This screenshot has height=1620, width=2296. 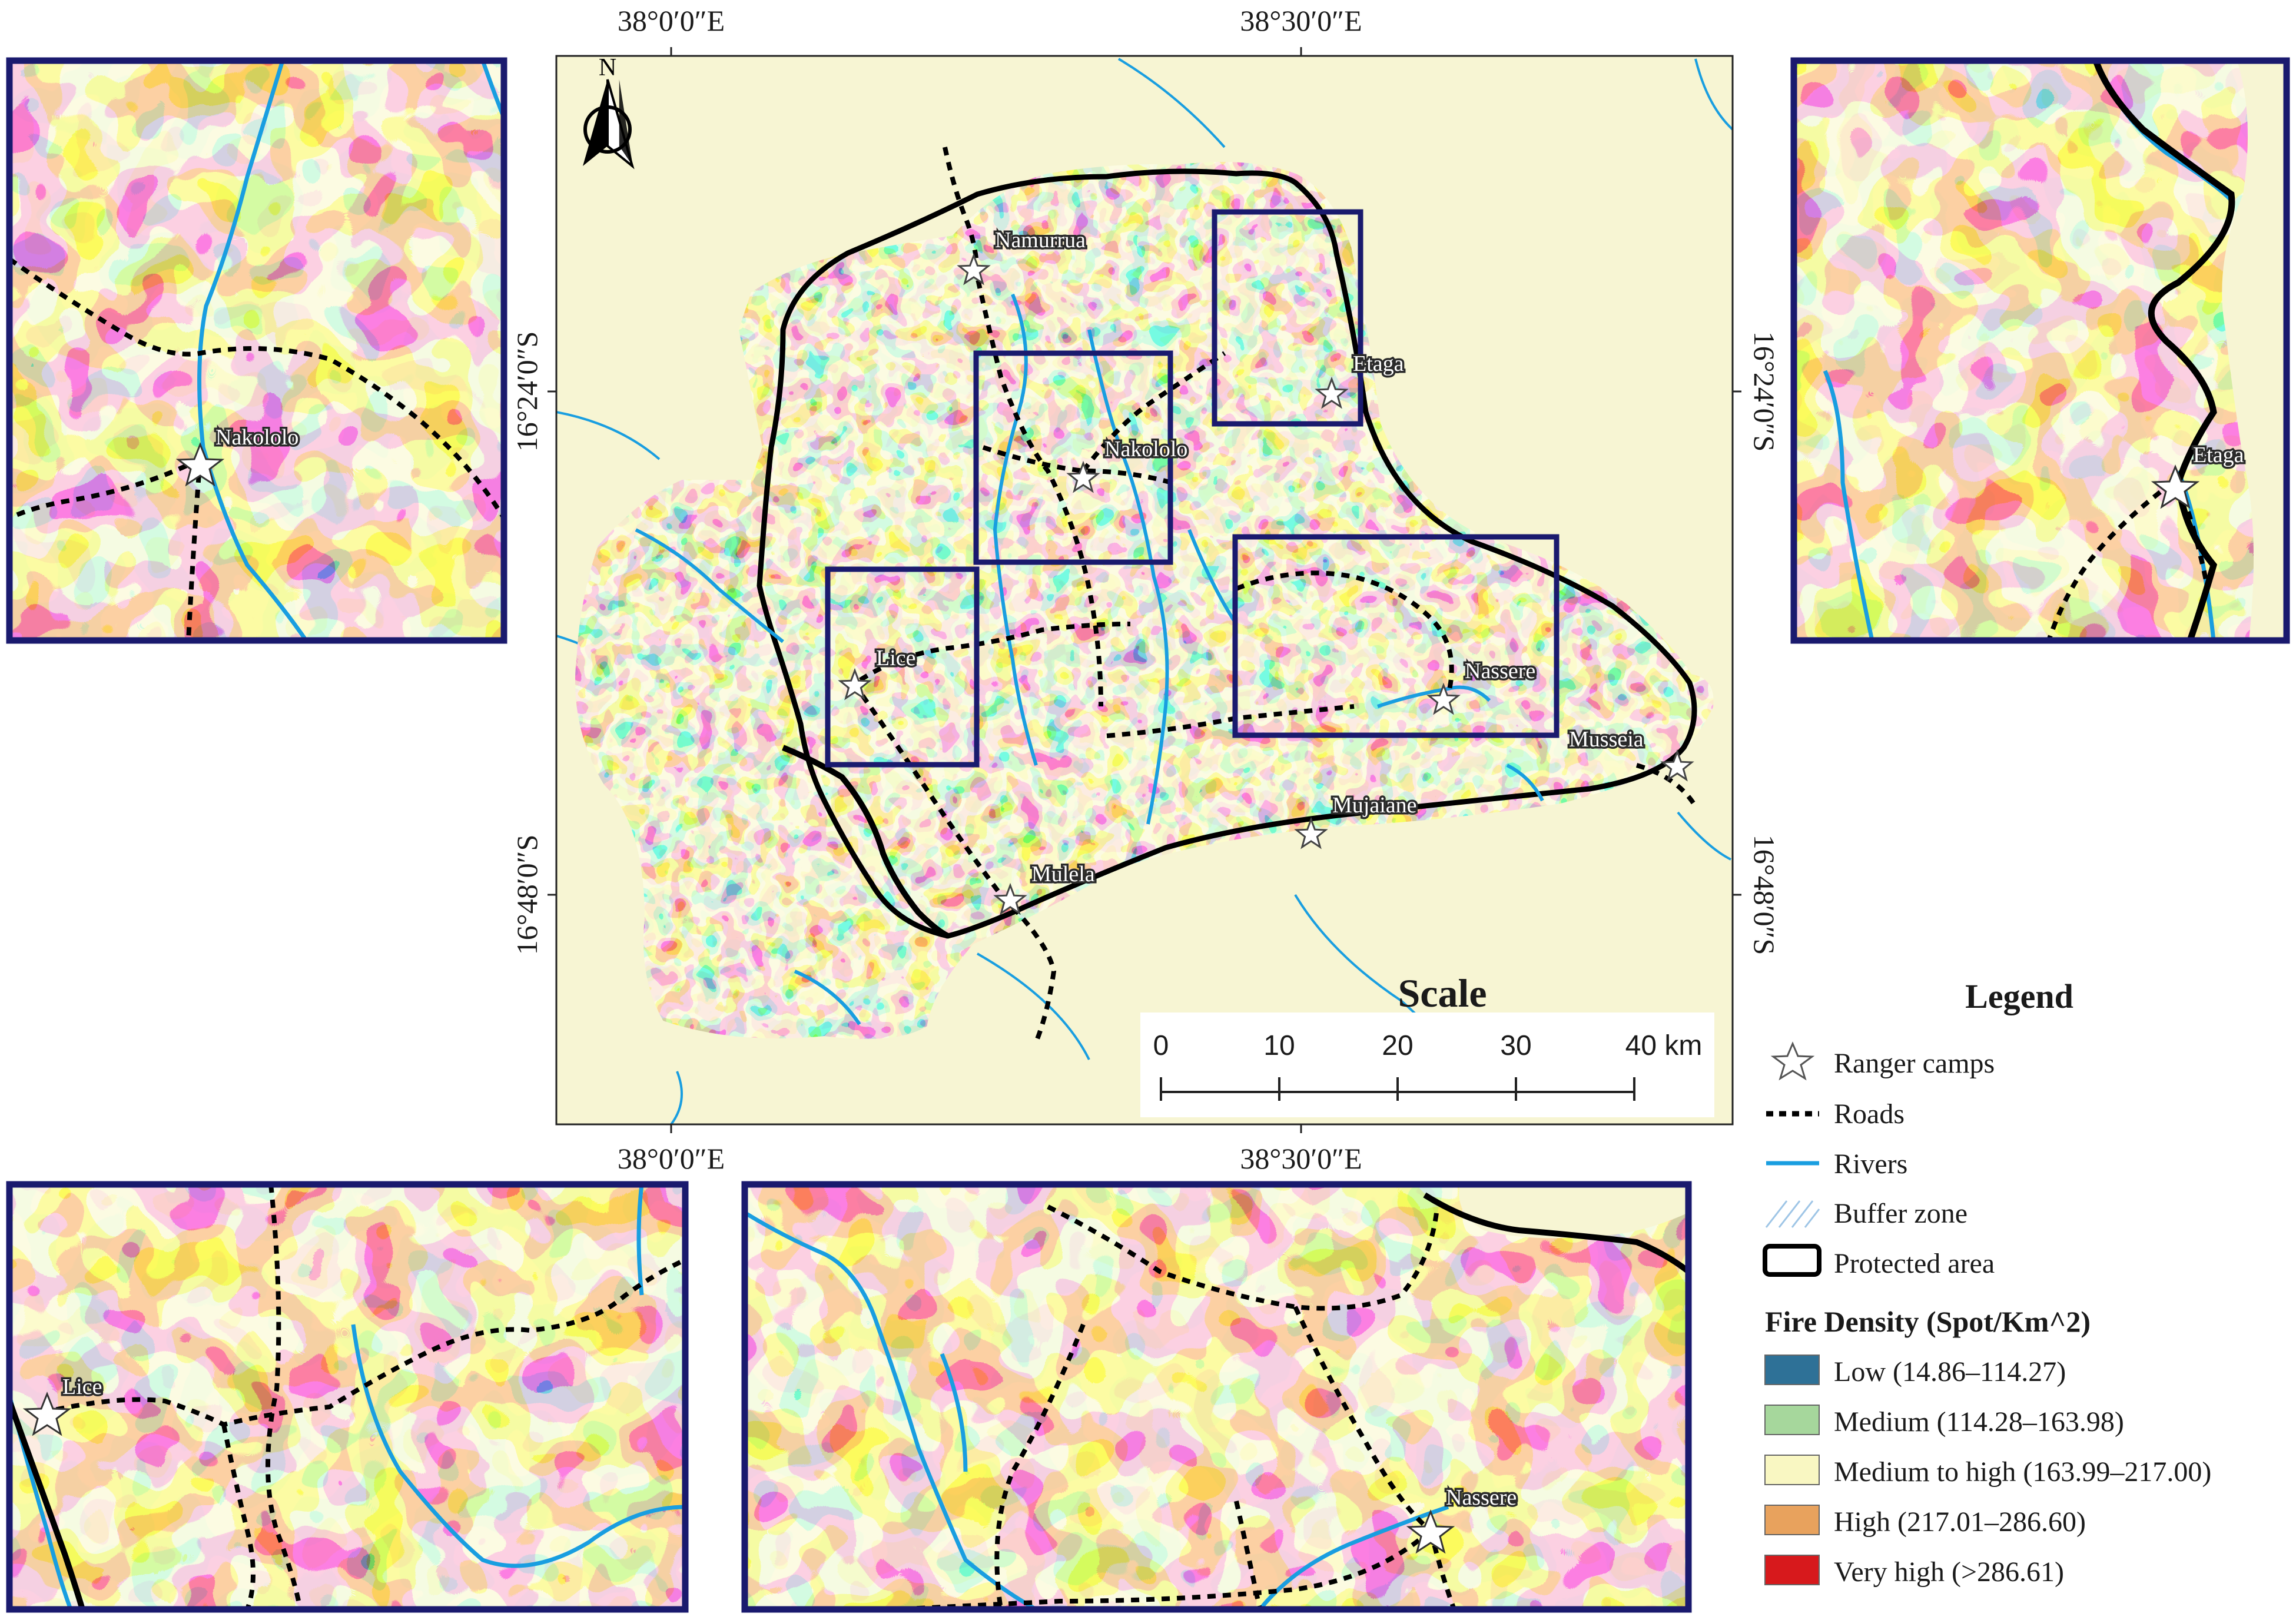 What do you see at coordinates (1161, 1045) in the screenshot?
I see `scale-tick-0: 0` at bounding box center [1161, 1045].